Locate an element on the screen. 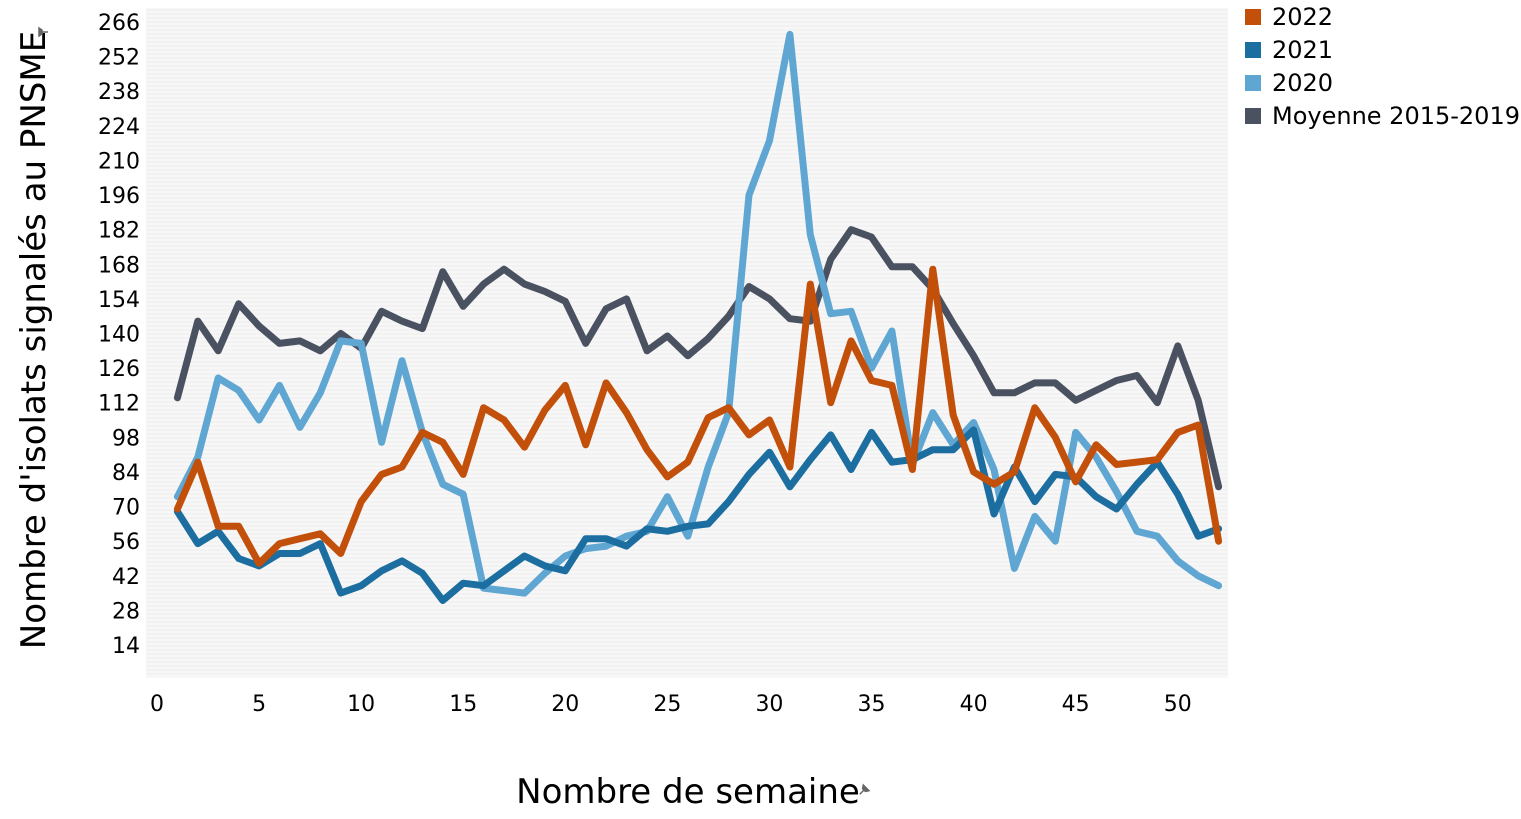 This screenshot has width=1521, height=819. y-tick-label: 196 is located at coordinates (119, 196).